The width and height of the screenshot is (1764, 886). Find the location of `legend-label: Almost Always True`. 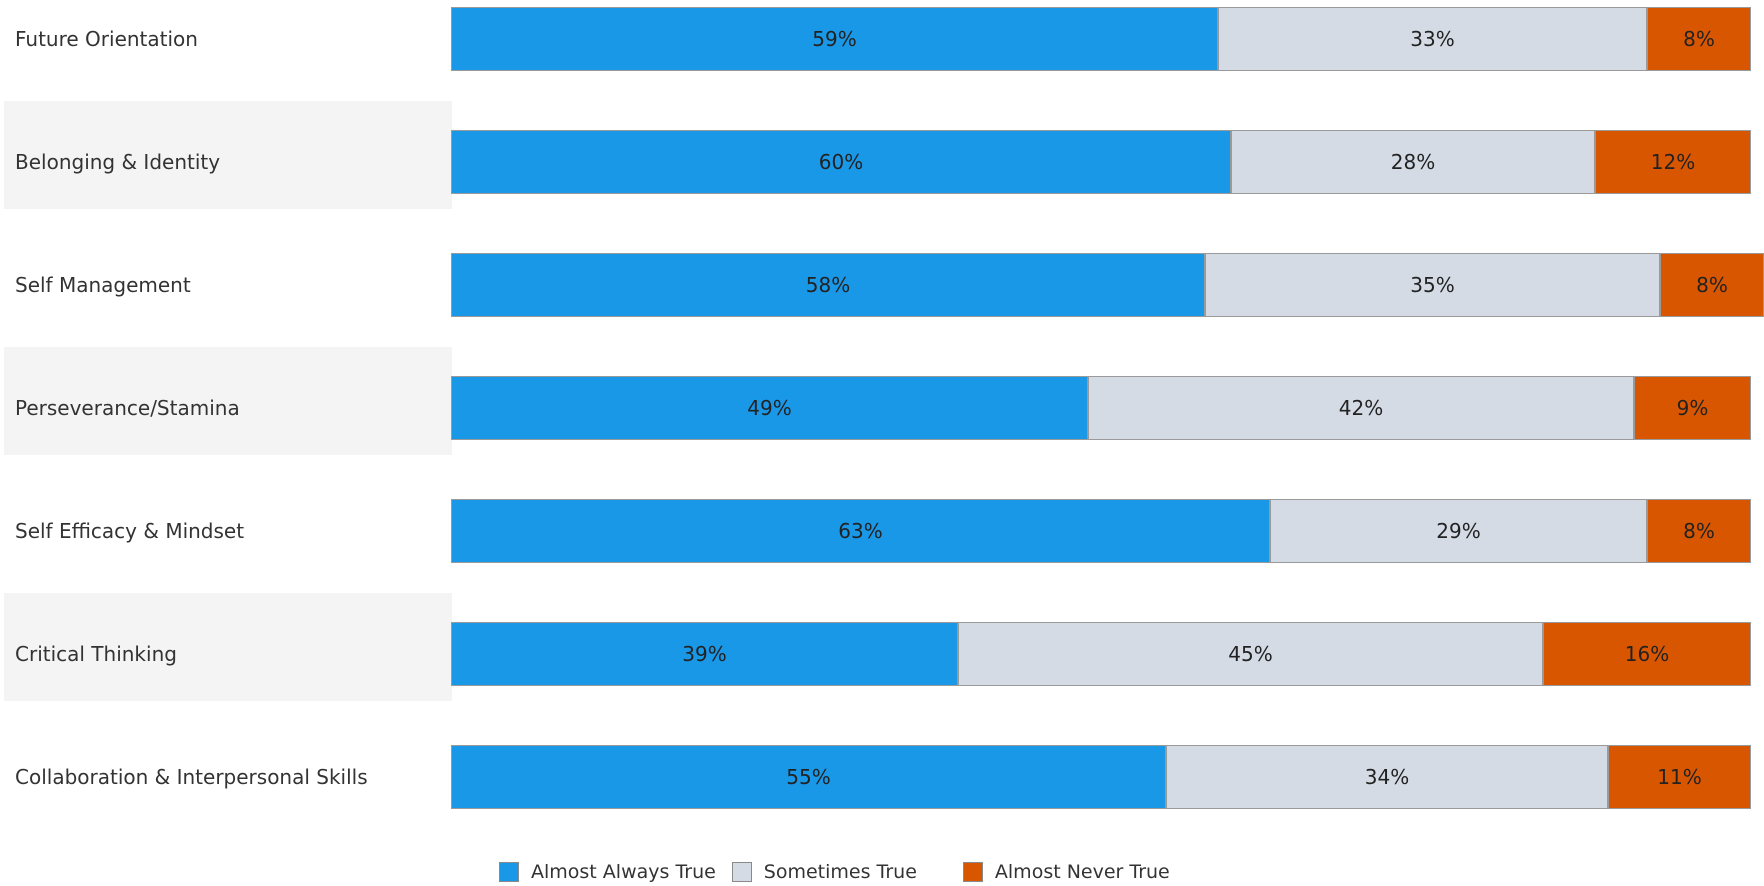

legend-label: Almost Always True is located at coordinates (623, 872).